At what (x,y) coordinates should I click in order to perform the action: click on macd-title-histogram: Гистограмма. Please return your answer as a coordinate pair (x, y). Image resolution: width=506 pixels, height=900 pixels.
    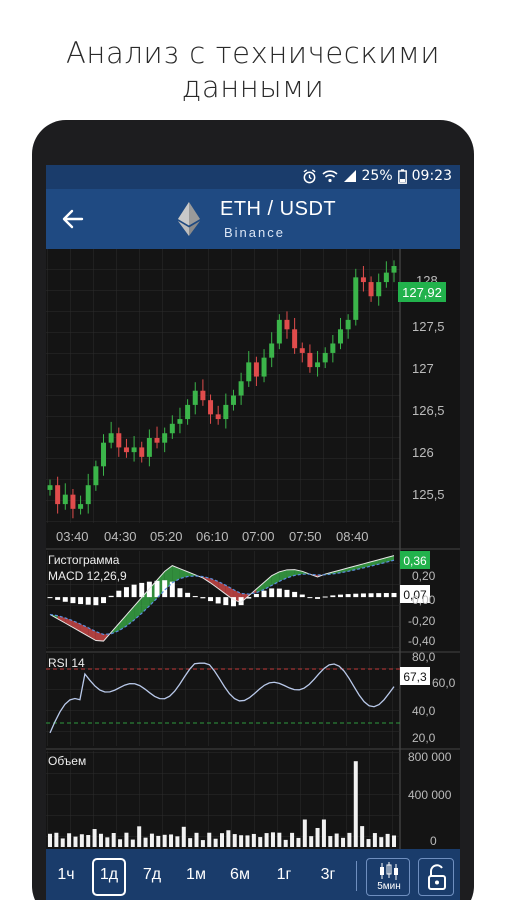
    Looking at the image, I should click on (84, 560).